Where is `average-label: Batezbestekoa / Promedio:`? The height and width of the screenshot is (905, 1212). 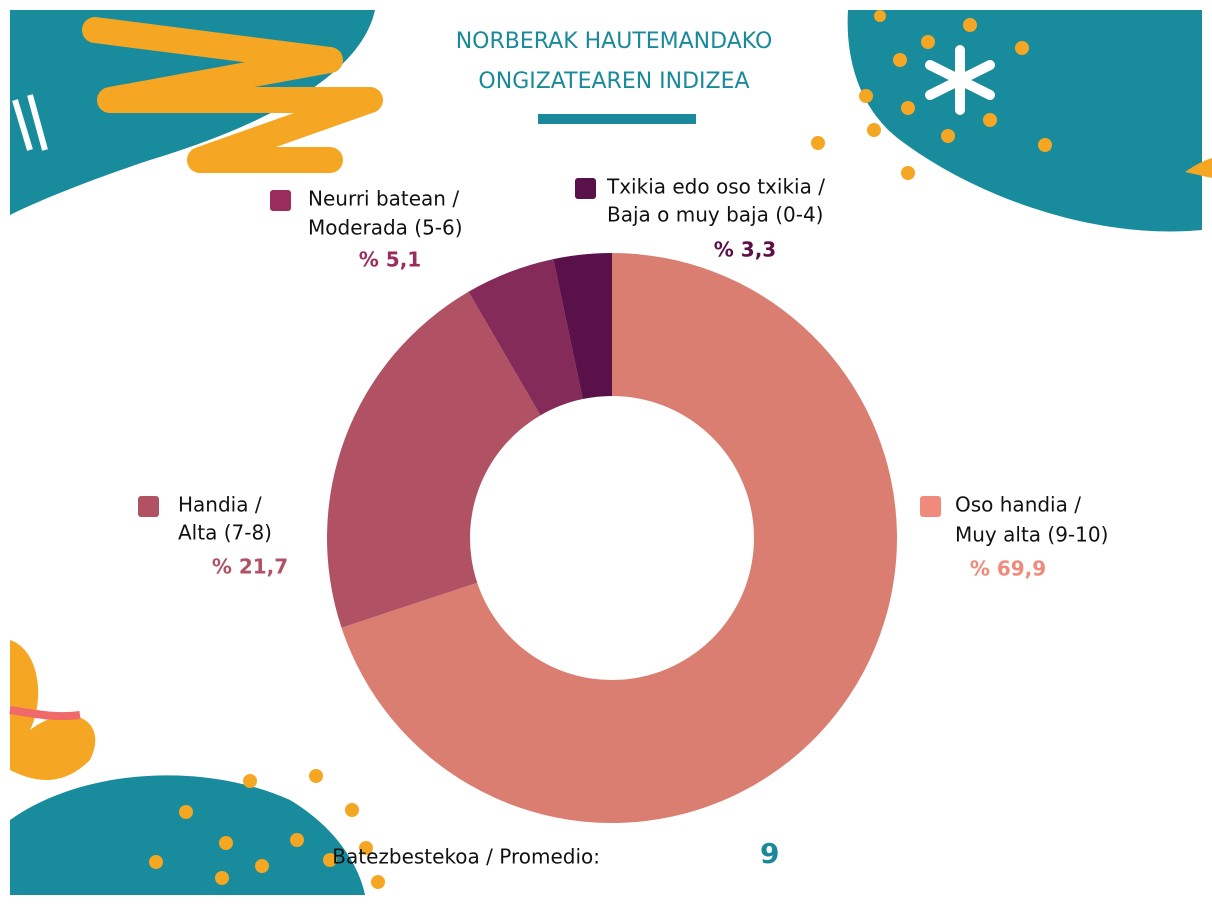 average-label: Batezbestekoa / Promedio: is located at coordinates (466, 857).